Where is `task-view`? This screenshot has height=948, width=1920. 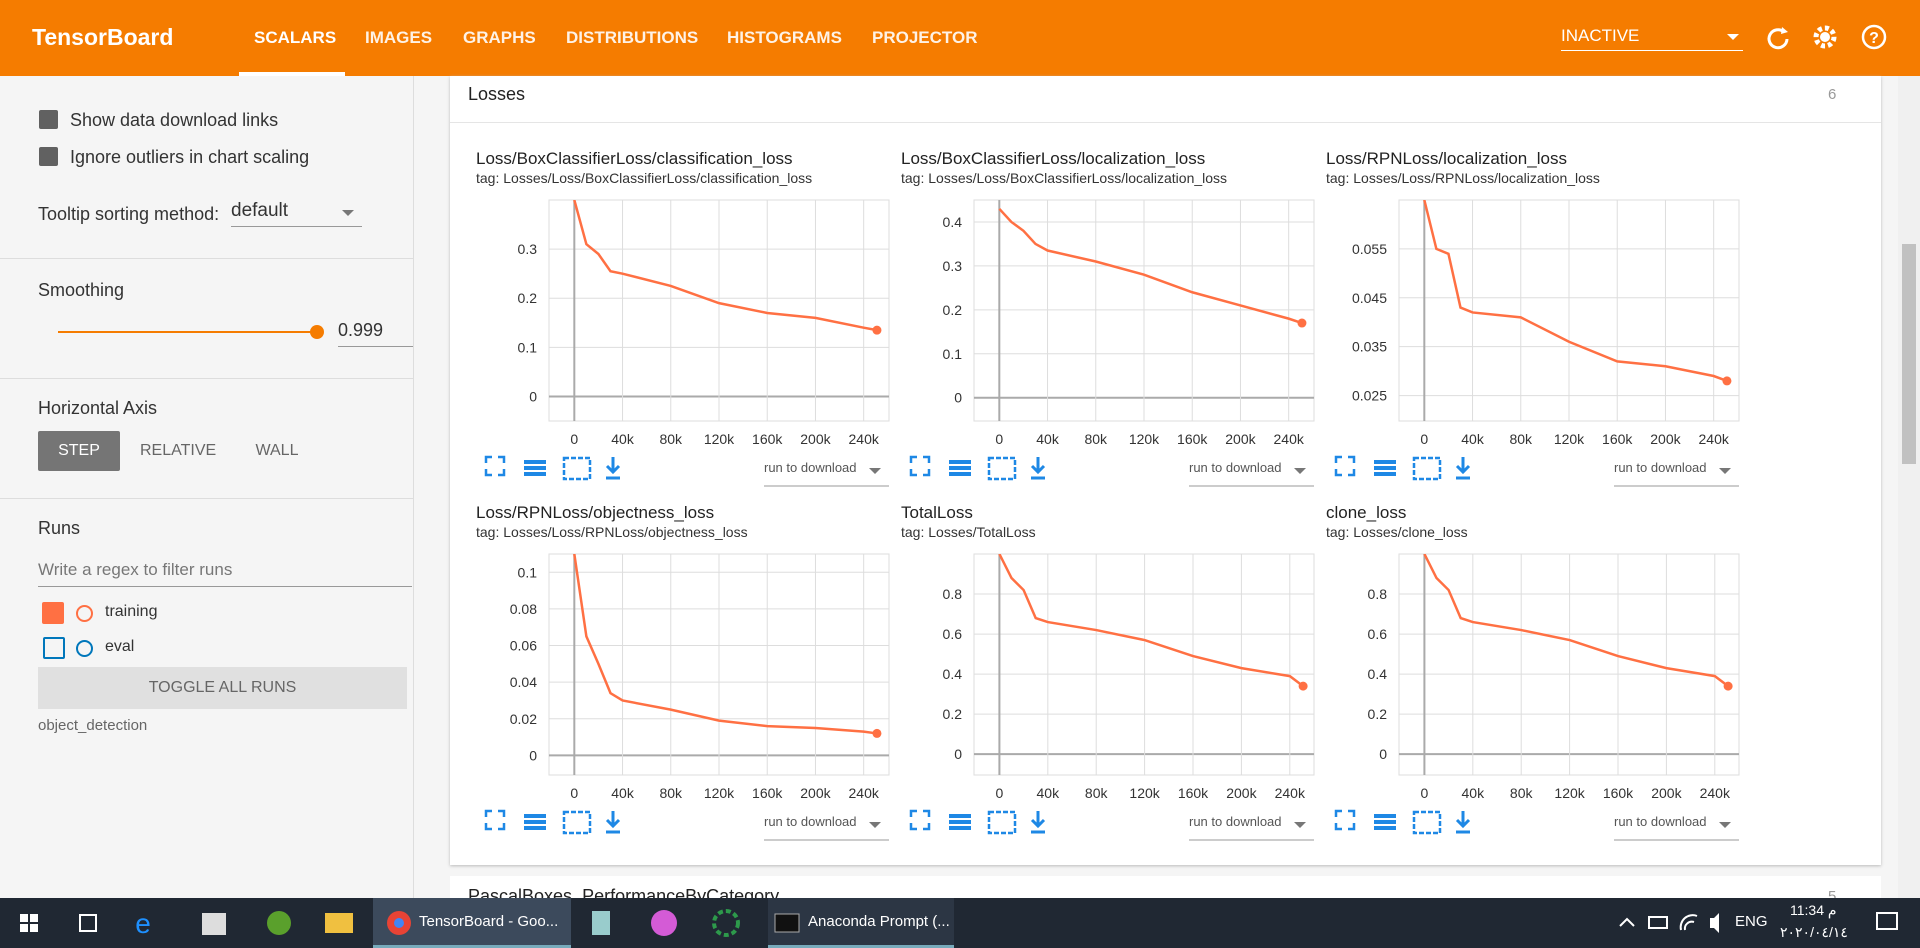 task-view is located at coordinates (88, 923).